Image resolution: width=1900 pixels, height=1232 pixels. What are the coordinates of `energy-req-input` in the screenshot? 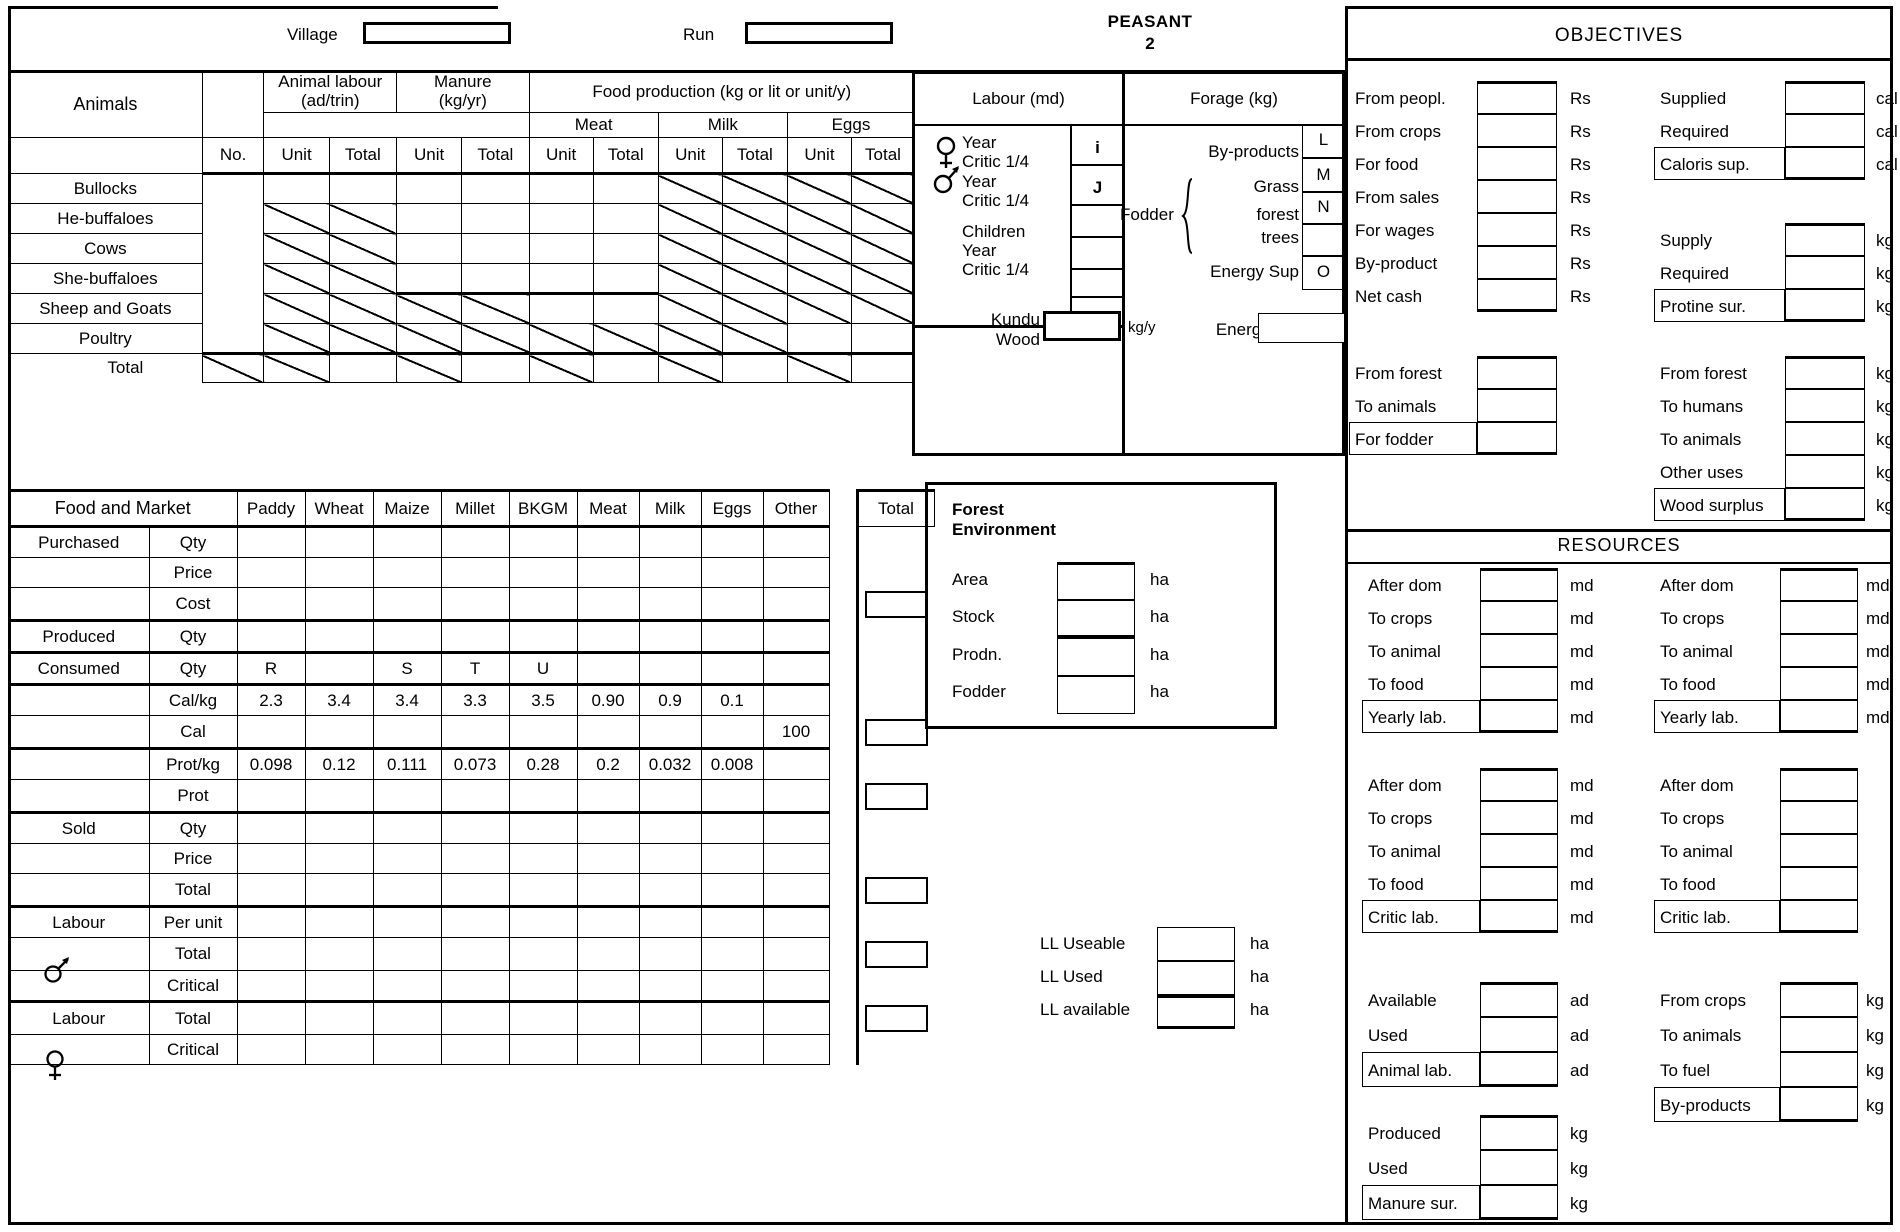 It's located at (1301, 328).